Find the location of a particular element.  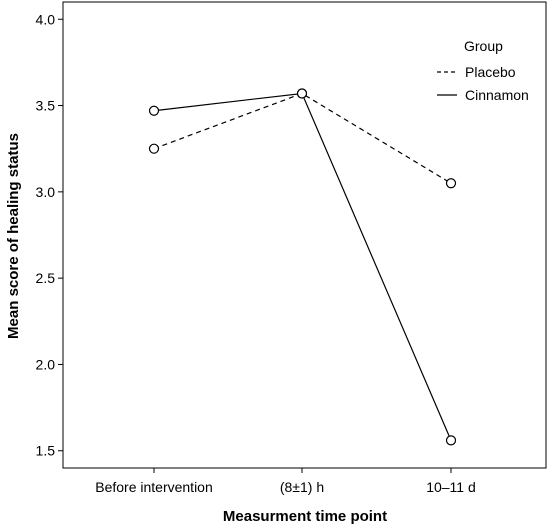

y-tick-label: 4.0 is located at coordinates (46, 19).